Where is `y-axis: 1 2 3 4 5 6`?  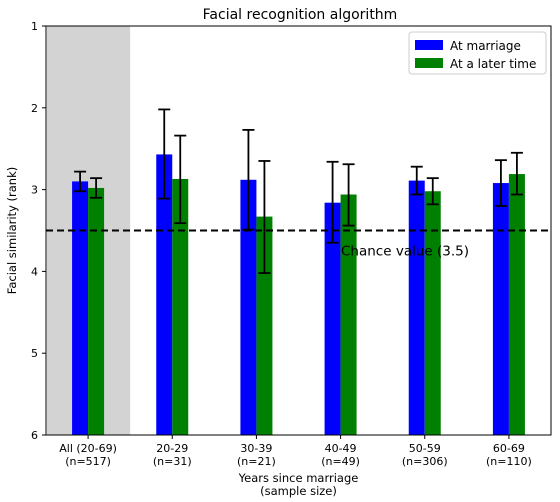
y-axis: 1 2 3 4 5 6 is located at coordinates (38, 231).